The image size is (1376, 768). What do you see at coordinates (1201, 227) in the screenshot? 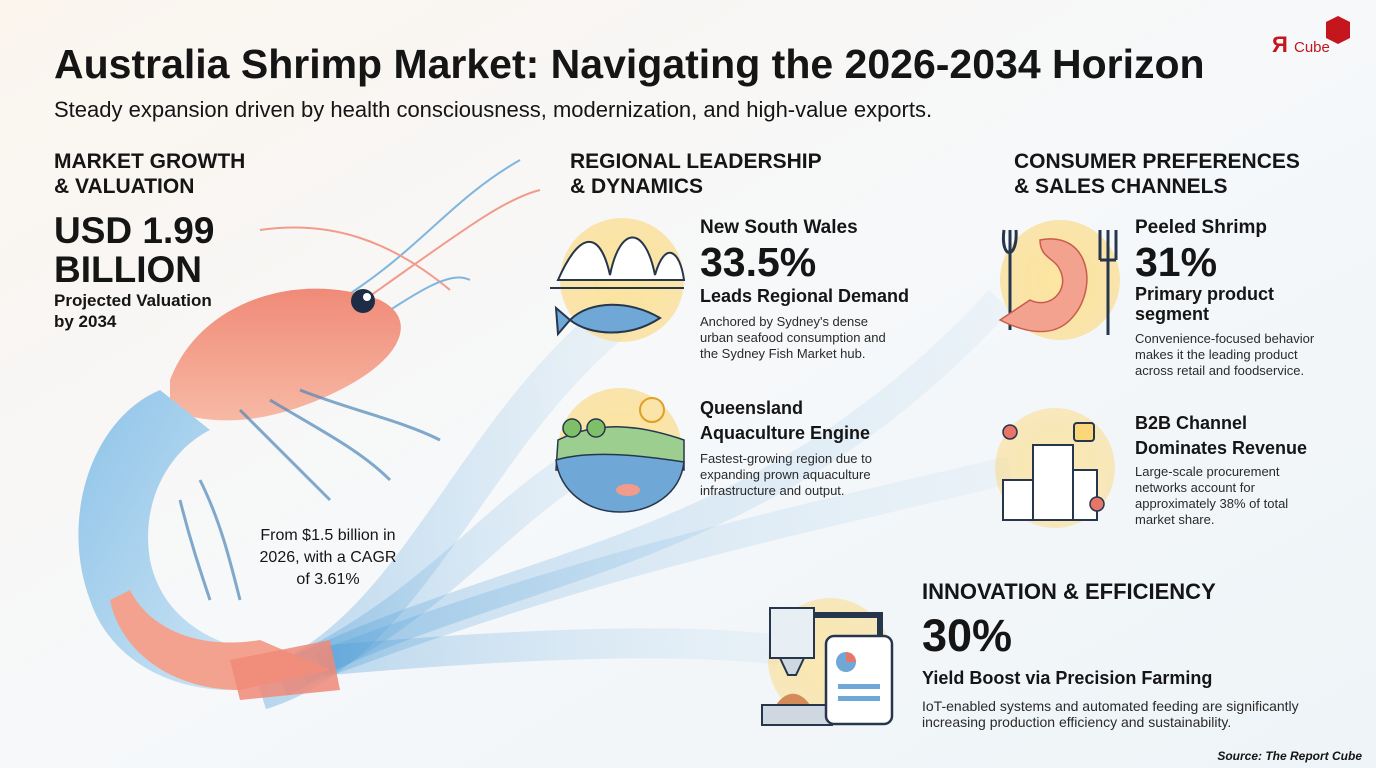
I see `item-name: Peeled Shrimp` at bounding box center [1201, 227].